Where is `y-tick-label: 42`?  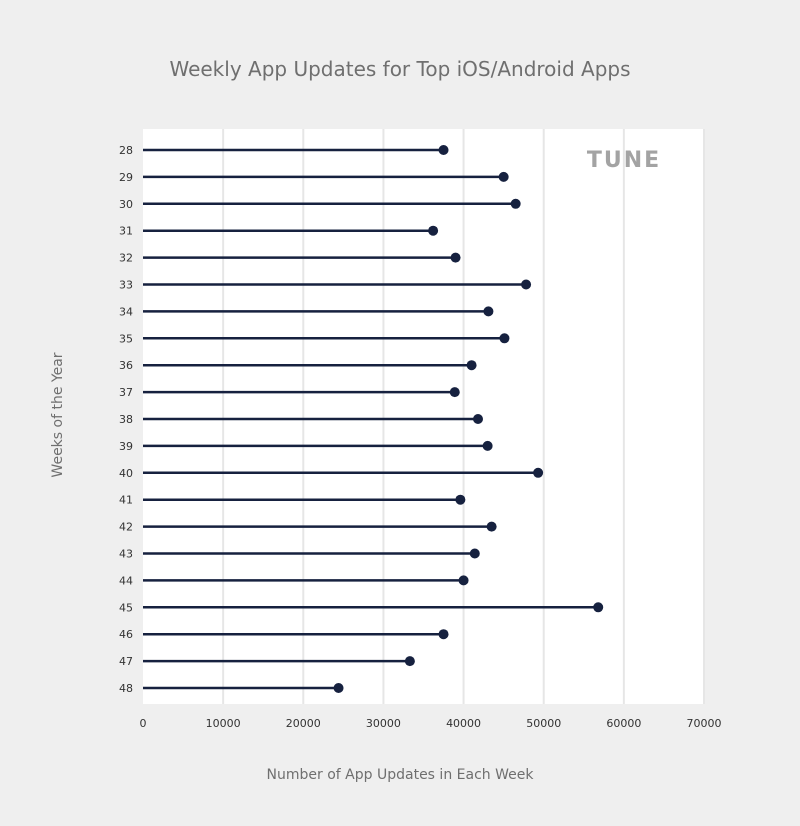 y-tick-label: 42 is located at coordinates (126, 527).